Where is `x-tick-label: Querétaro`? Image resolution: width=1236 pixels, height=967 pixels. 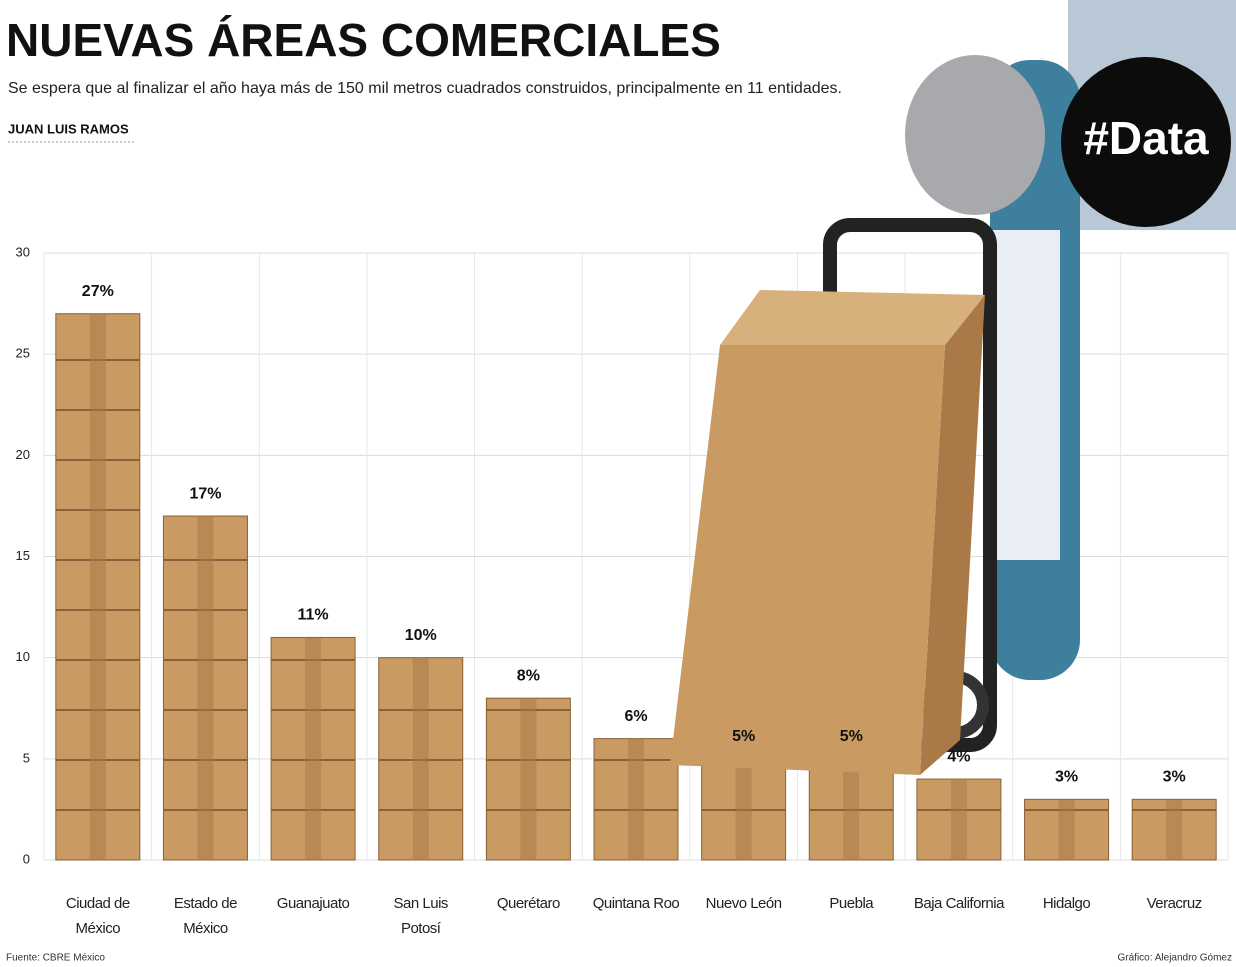 x-tick-label: Querétaro is located at coordinates (528, 903).